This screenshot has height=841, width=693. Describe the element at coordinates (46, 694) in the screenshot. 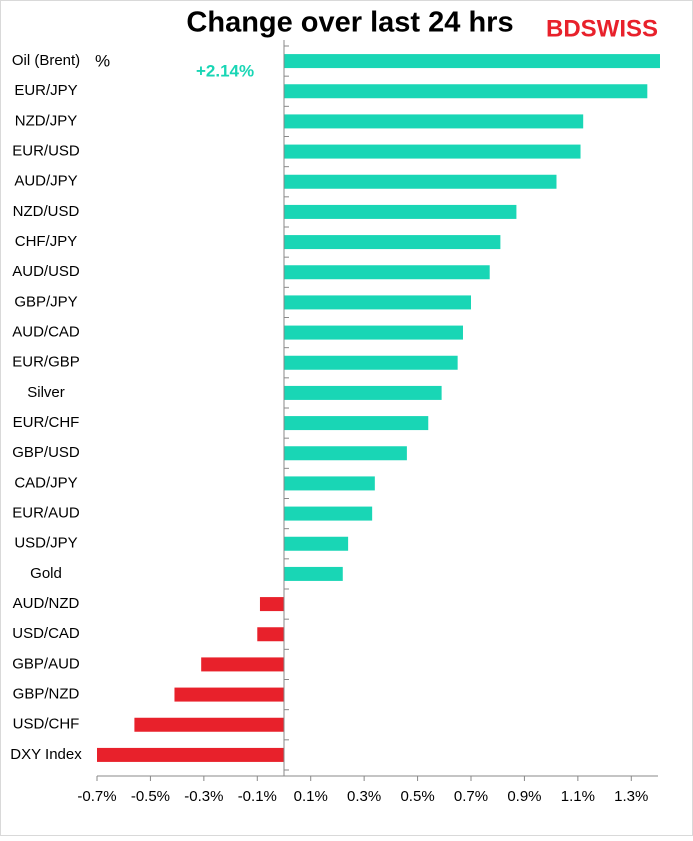

I see `y-tick-label: GBP/NZD` at that location.